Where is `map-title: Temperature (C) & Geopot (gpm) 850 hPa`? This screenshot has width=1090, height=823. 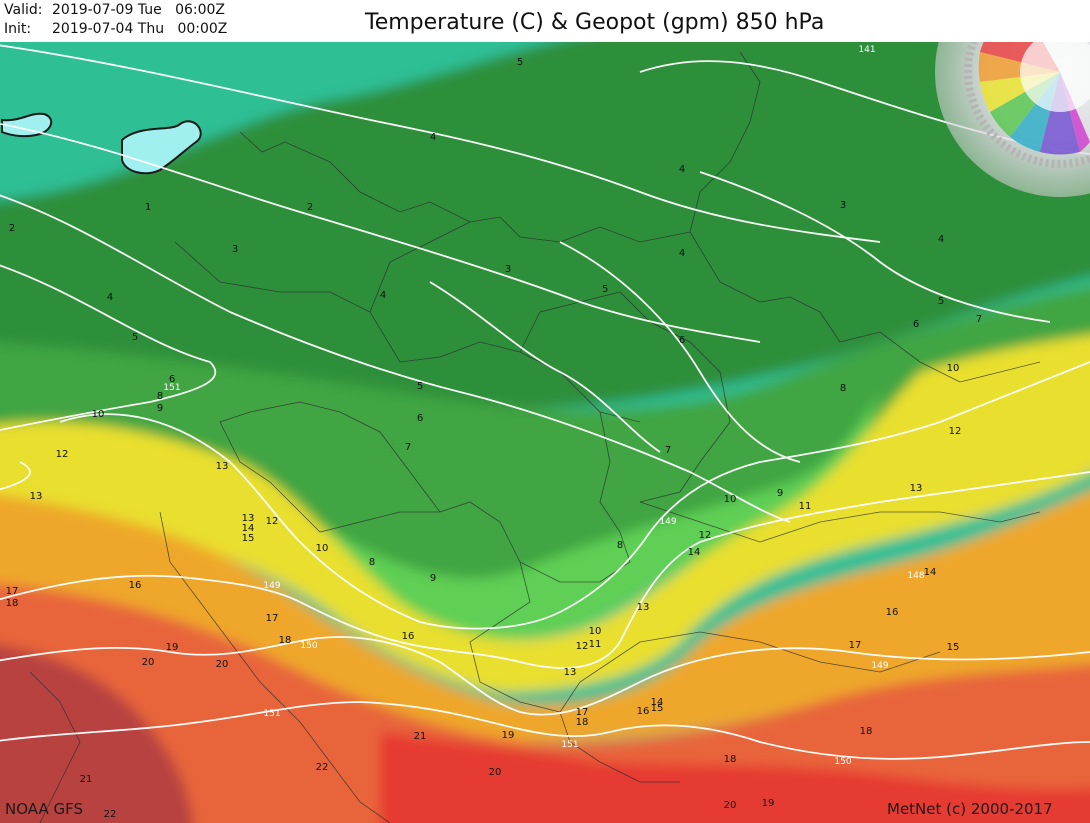
map-title: Temperature (C) & Geopot (gpm) 850 hPa is located at coordinates (595, 22).